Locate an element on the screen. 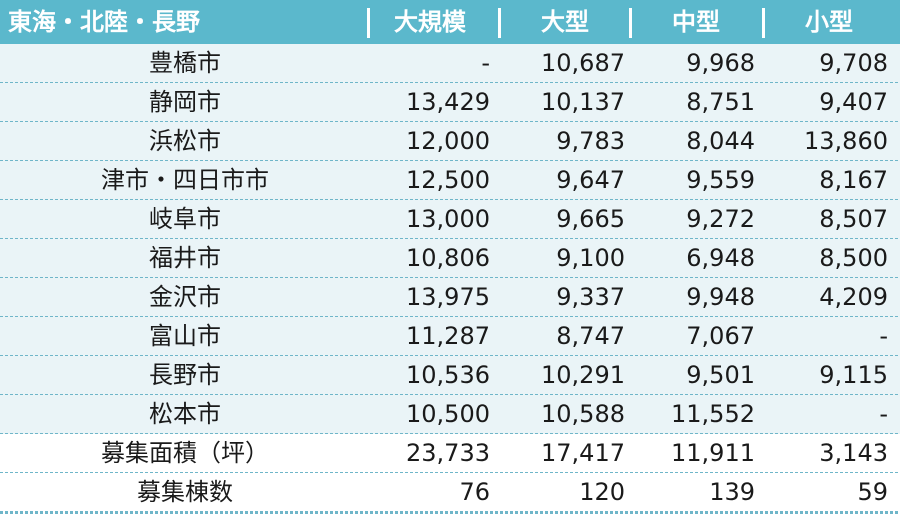 The width and height of the screenshot is (900, 522). cell-large-scale: - is located at coordinates (485, 63).